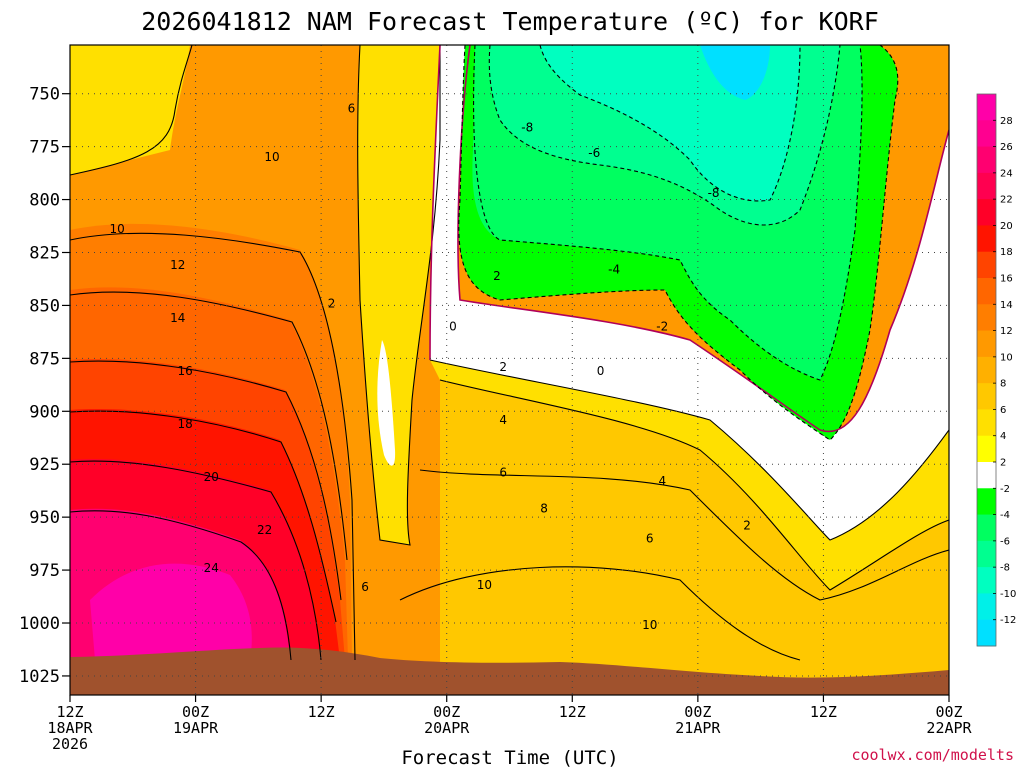  Describe the element at coordinates (949, 728) in the screenshot. I see `x-tick-label: 22APR` at that location.